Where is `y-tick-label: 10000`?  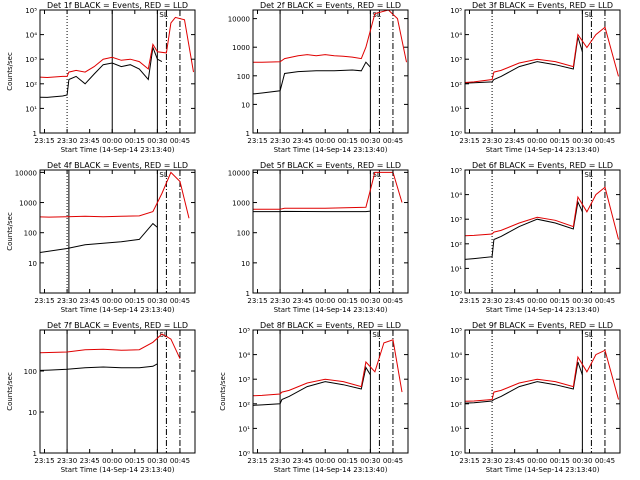 y-tick-label: 10000 is located at coordinates (26, 173).